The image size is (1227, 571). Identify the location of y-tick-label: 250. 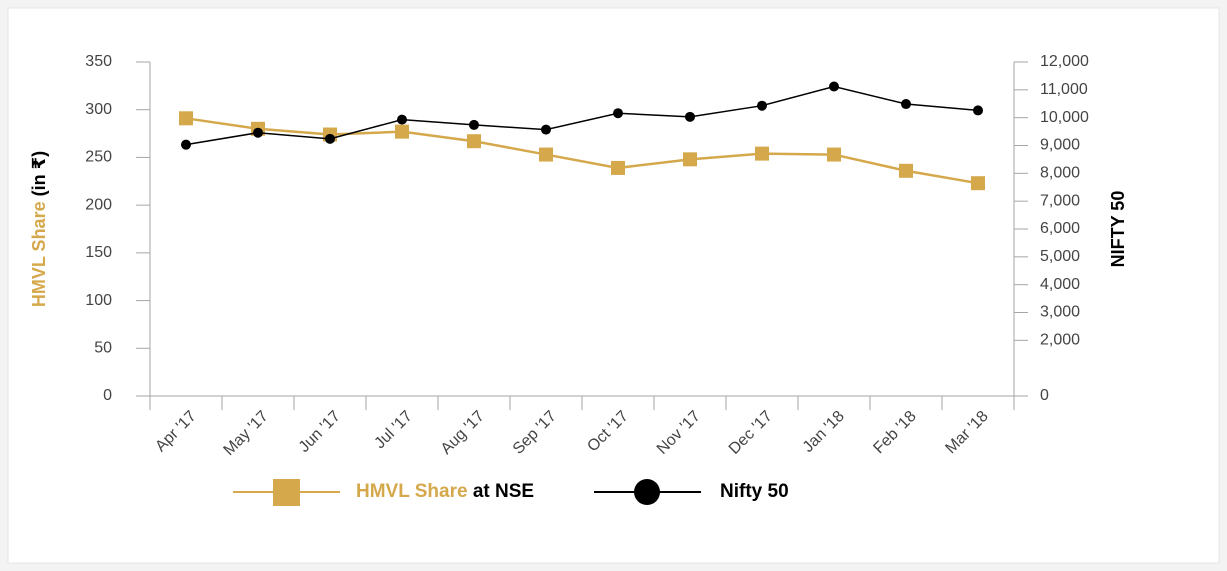
(98, 157).